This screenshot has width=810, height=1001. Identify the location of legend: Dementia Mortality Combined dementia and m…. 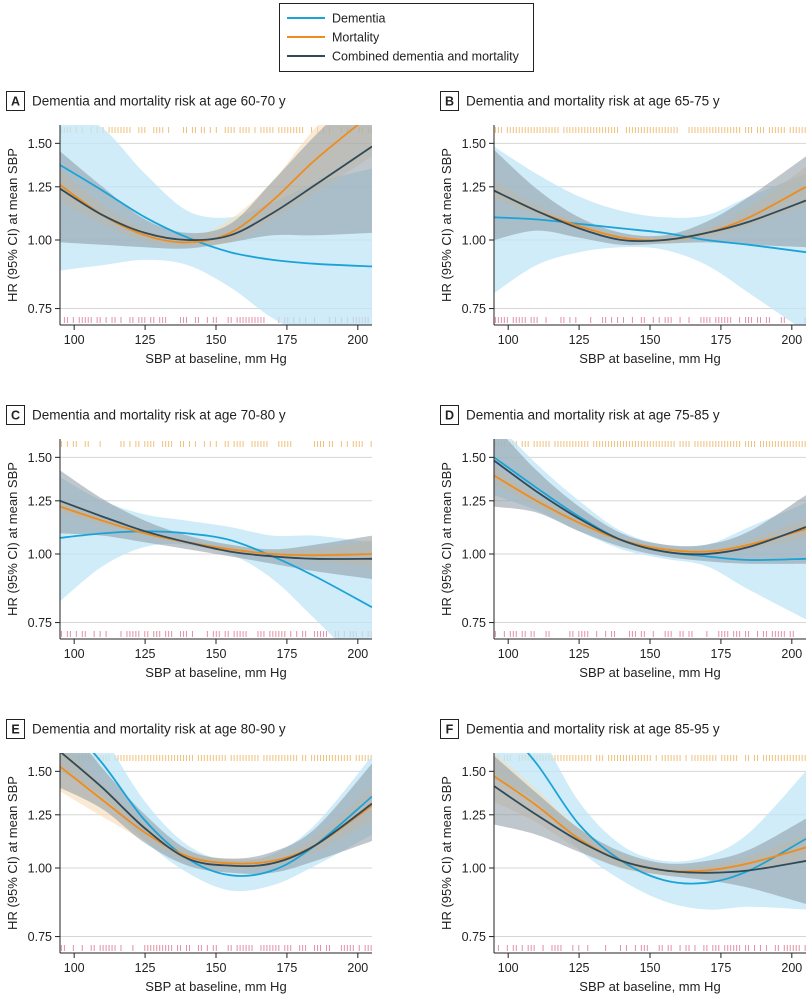
(406, 37).